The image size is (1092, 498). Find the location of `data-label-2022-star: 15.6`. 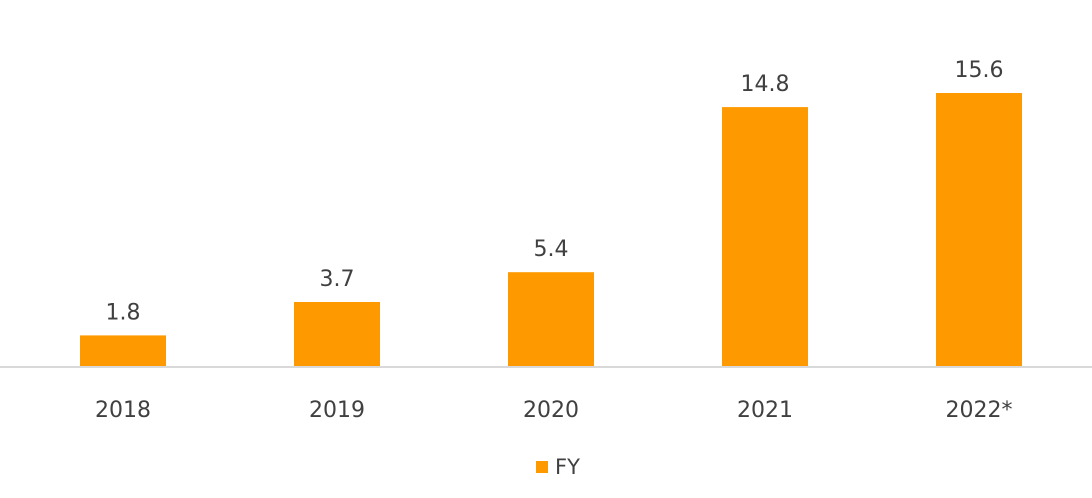

data-label-2022-star: 15.6 is located at coordinates (979, 70).